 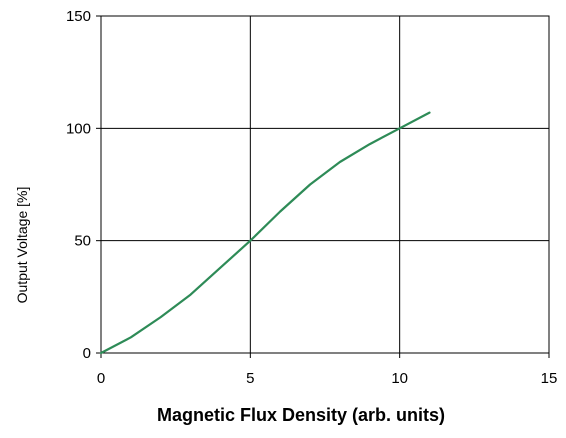 I want to click on y-tick-label: 100, so click(x=78, y=128).